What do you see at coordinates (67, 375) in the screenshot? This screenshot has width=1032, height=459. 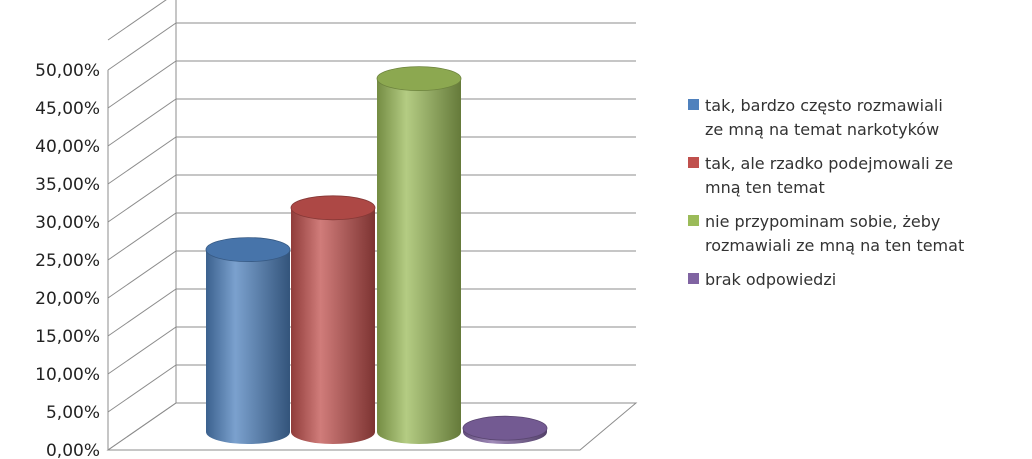 I see `y-tick-label: 10,00%` at bounding box center [67, 375].